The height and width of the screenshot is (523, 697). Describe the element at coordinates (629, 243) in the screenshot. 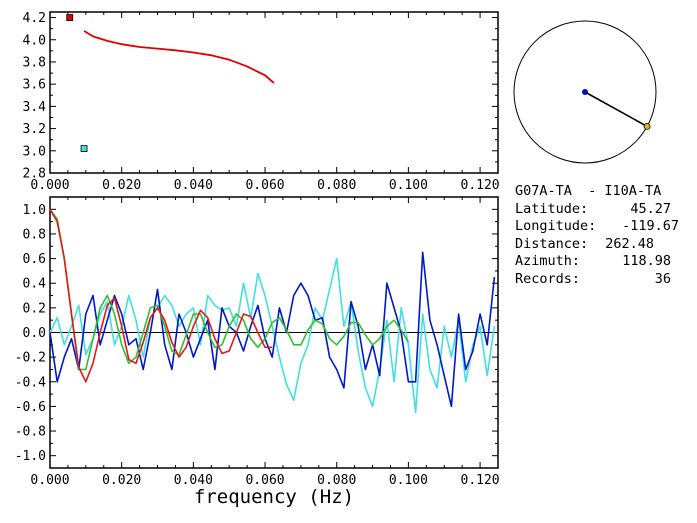

I see `info-value: 262.48` at that location.